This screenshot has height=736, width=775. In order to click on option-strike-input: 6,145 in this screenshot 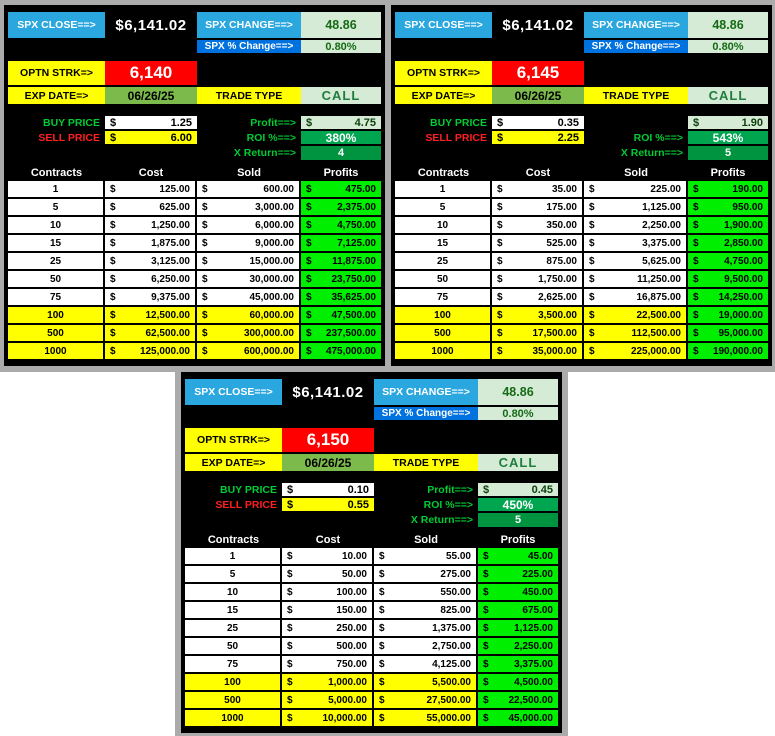, I will do `click(538, 73)`.